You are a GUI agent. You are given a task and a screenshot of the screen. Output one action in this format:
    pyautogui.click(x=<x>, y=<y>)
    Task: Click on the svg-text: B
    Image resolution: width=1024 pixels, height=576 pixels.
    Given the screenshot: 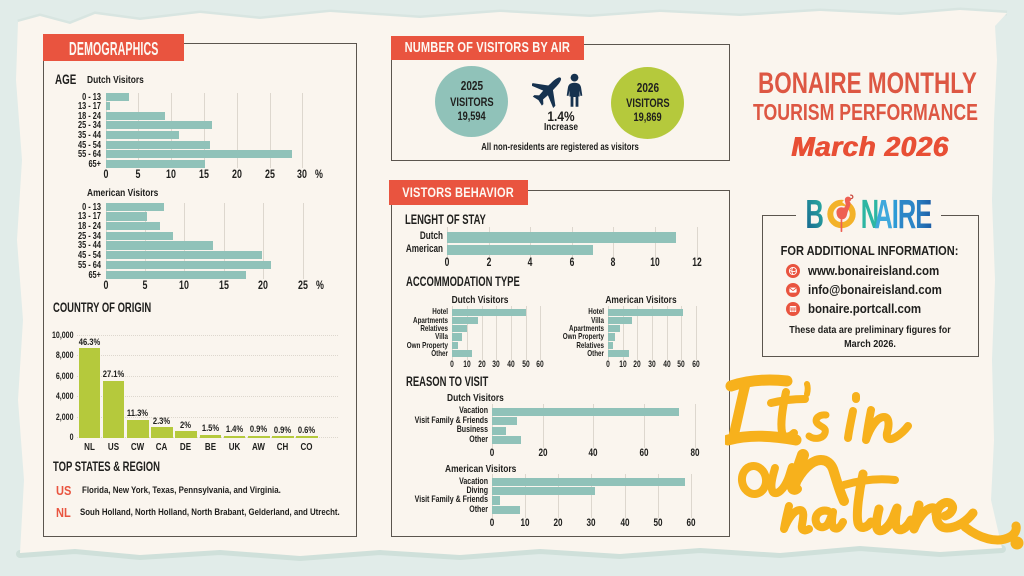 What is the action you would take?
    pyautogui.click(x=815, y=215)
    